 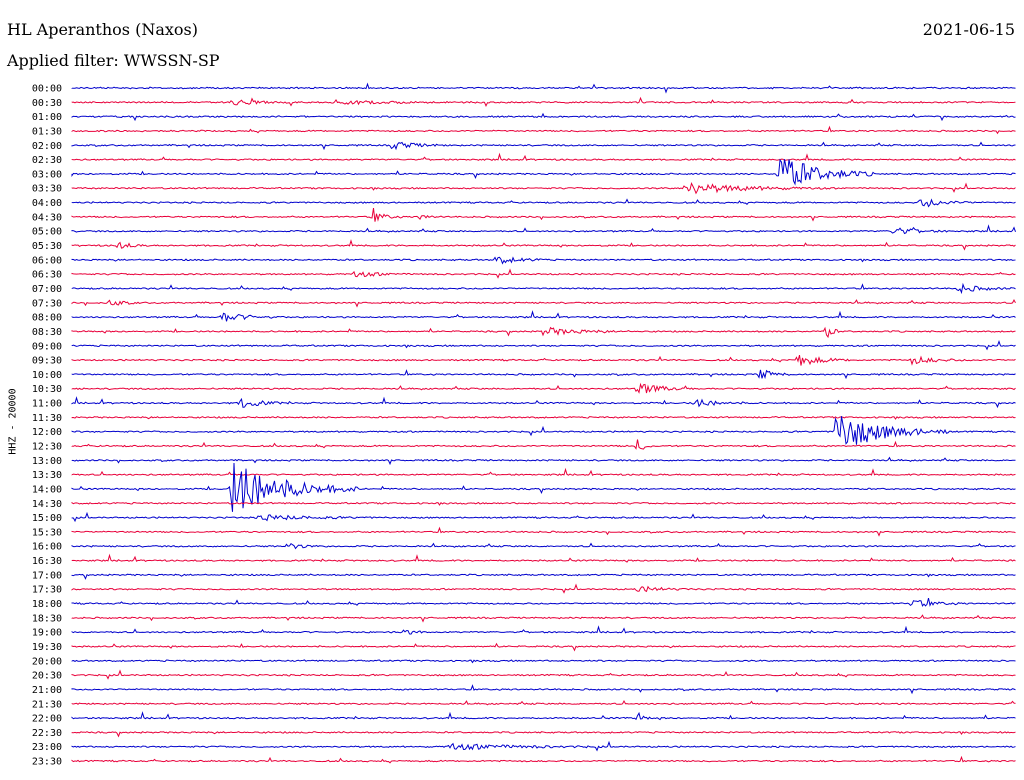 What do you see at coordinates (47, 461) in the screenshot?
I see `row-tick-label: 13:00` at bounding box center [47, 461].